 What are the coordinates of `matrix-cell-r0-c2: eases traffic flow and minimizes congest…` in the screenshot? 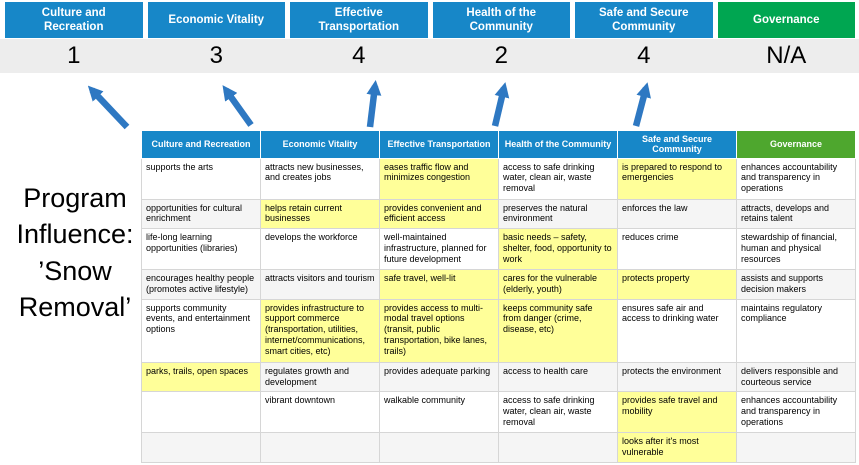 It's located at (439, 178).